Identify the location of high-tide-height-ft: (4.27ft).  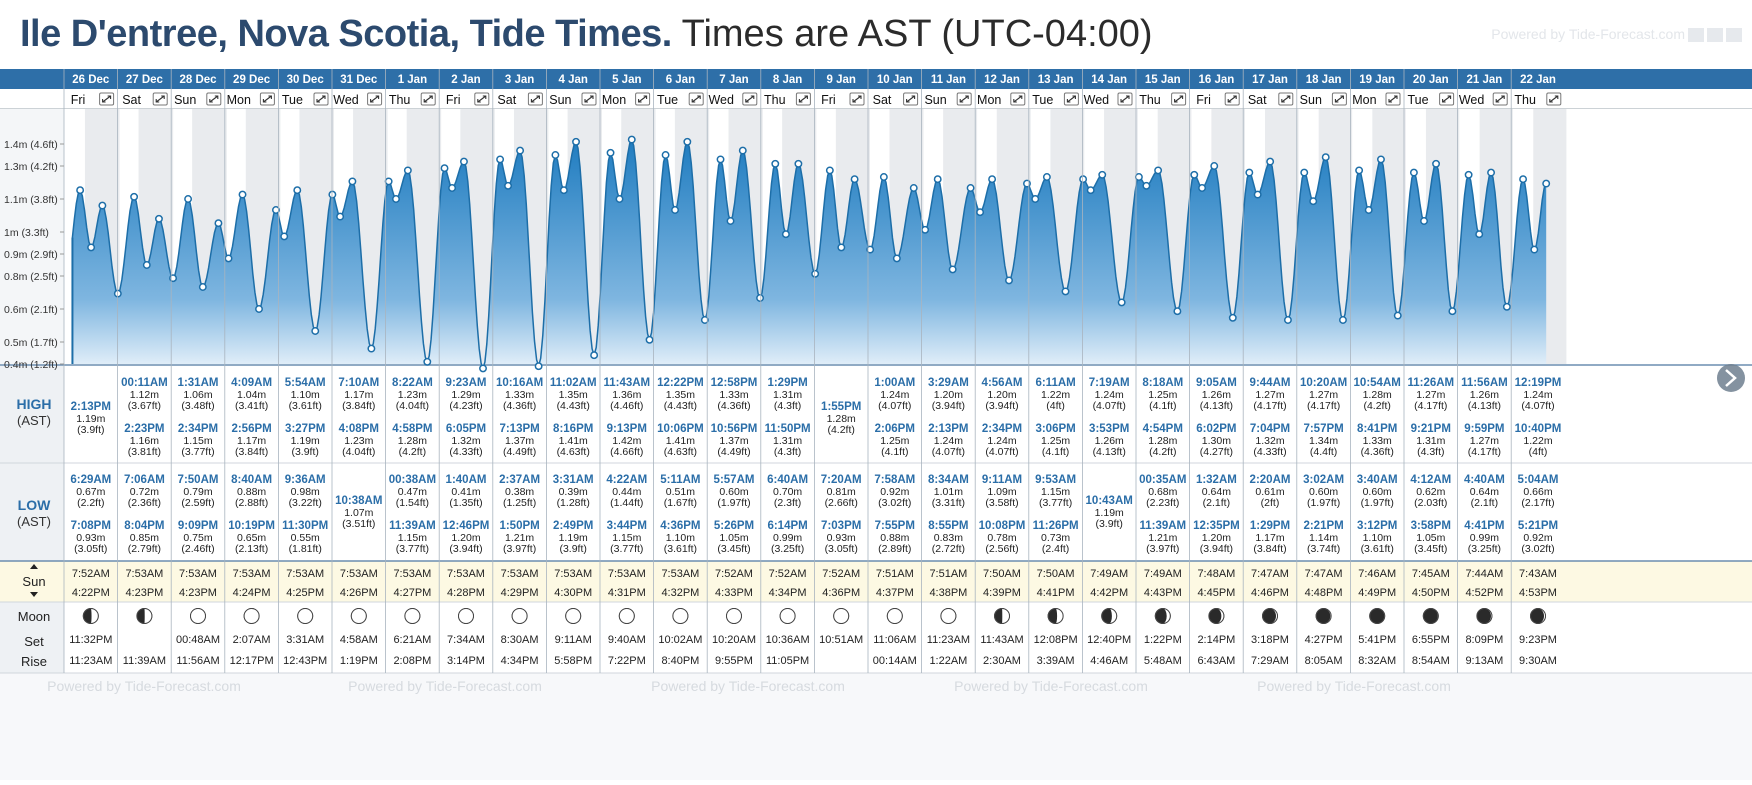
(1216, 452).